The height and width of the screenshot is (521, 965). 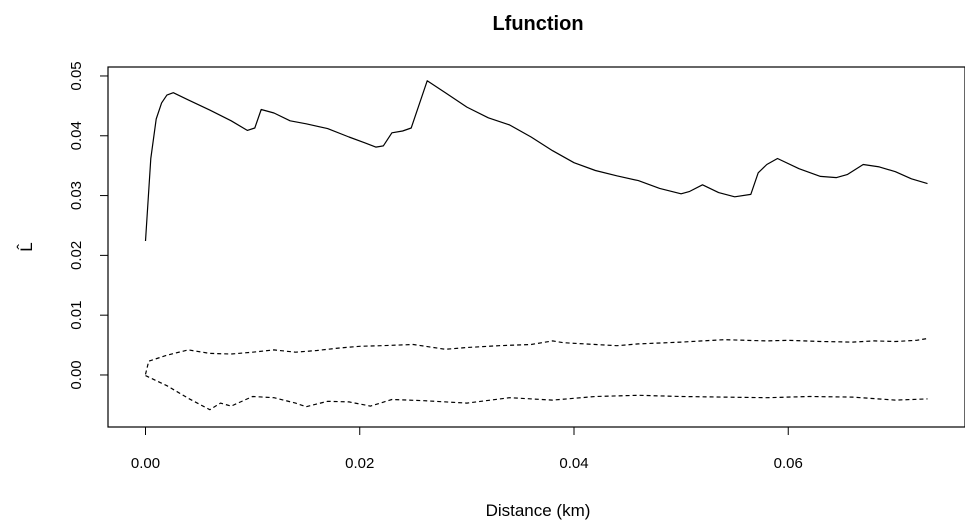 What do you see at coordinates (359, 463) in the screenshot?
I see `x-tick-label: 0.02` at bounding box center [359, 463].